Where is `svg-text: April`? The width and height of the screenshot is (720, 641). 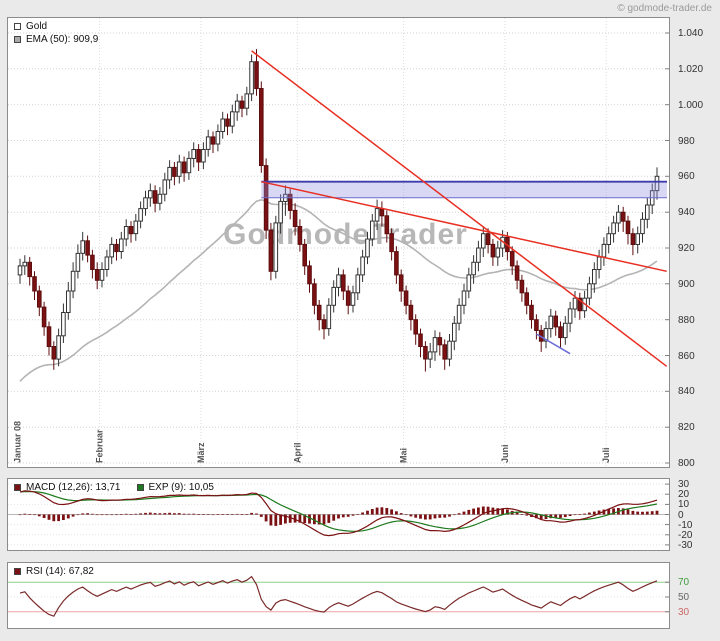
svg-text: April is located at coordinates (297, 452).